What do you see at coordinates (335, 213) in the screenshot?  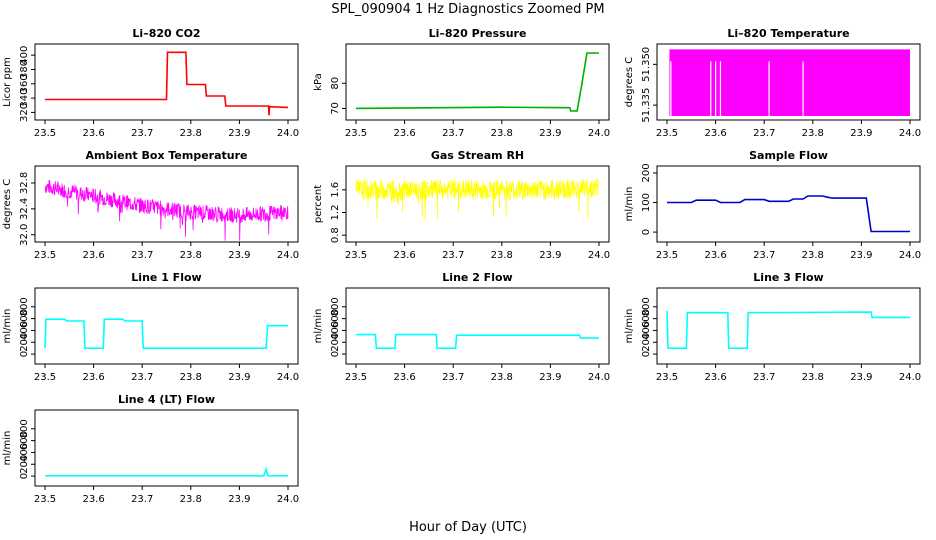 I see `y-tick-label: 1.2` at bounding box center [335, 213].